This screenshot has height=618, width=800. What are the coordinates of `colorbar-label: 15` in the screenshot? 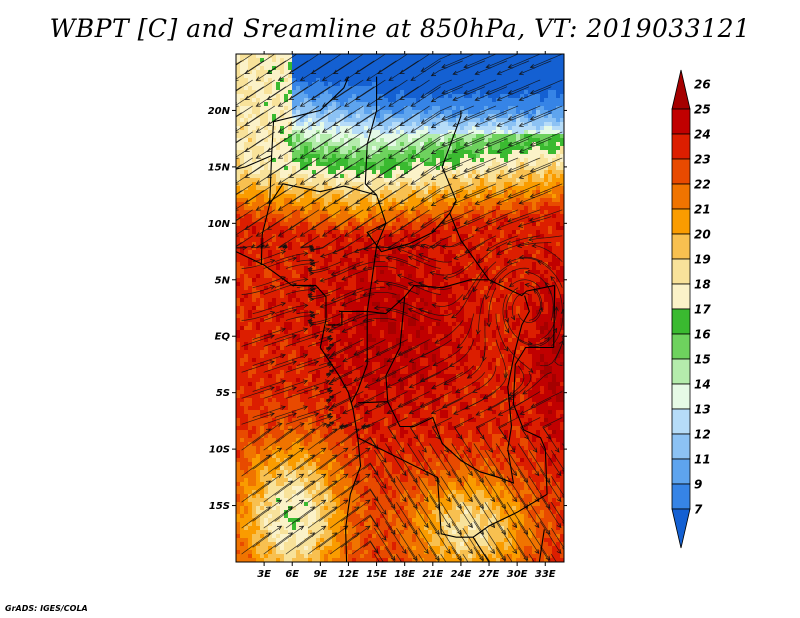 It's located at (702, 360).